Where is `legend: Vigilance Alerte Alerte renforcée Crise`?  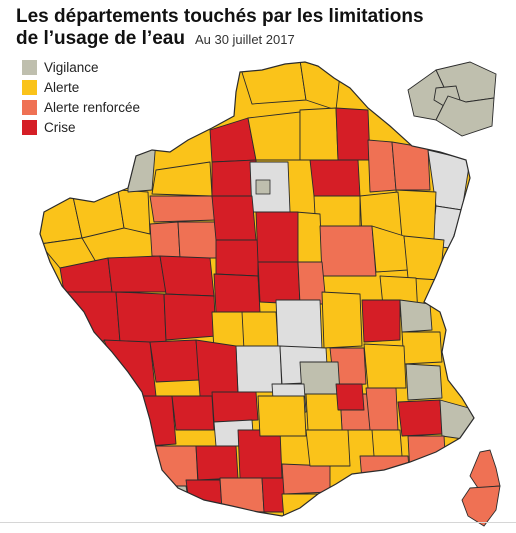 legend: Vigilance Alerte Alerte renforcée Crise is located at coordinates (81, 97).